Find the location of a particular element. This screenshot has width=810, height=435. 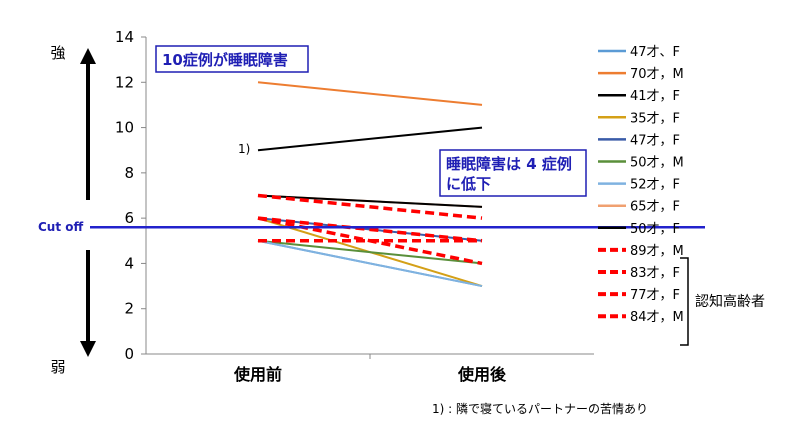

legend-label: 89才，M is located at coordinates (657, 251).